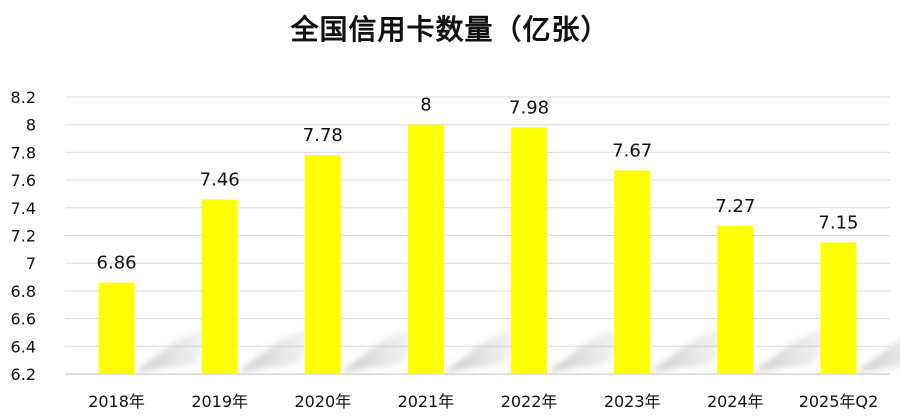 The height and width of the screenshot is (417, 900). Describe the element at coordinates (117, 263) in the screenshot. I see `data-label: 6.86` at that location.